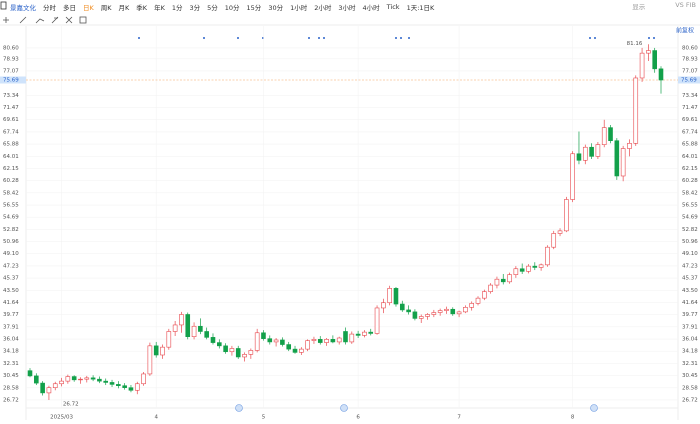 The image size is (700, 424). What do you see at coordinates (232, 7) in the screenshot?
I see `toolbar-item: 10分` at bounding box center [232, 7].